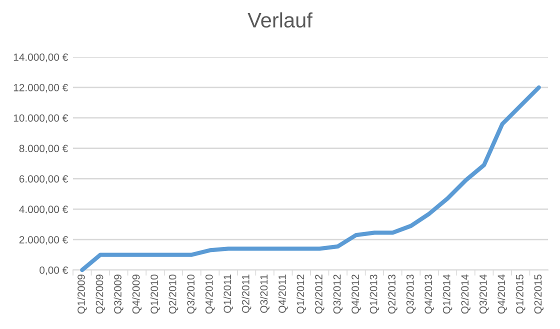 The height and width of the screenshot is (329, 560). Describe the element at coordinates (228, 293) in the screenshot. I see `x-tick-label: Q1/2011` at that location.